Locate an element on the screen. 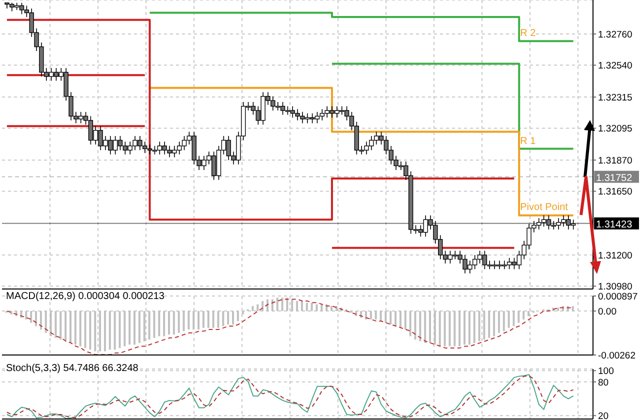 Image resolution: width=640 pixels, height=420 pixels. y-tick-label: 1.31870 is located at coordinates (615, 160).